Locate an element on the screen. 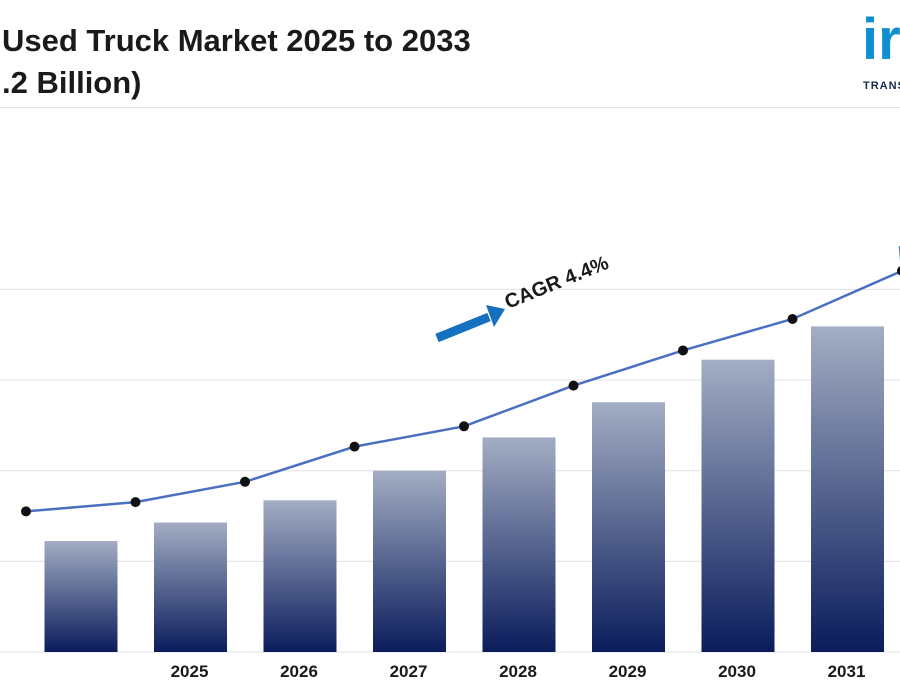 This screenshot has height=700, width=900. tick-label-2028: 2028 is located at coordinates (518, 671).